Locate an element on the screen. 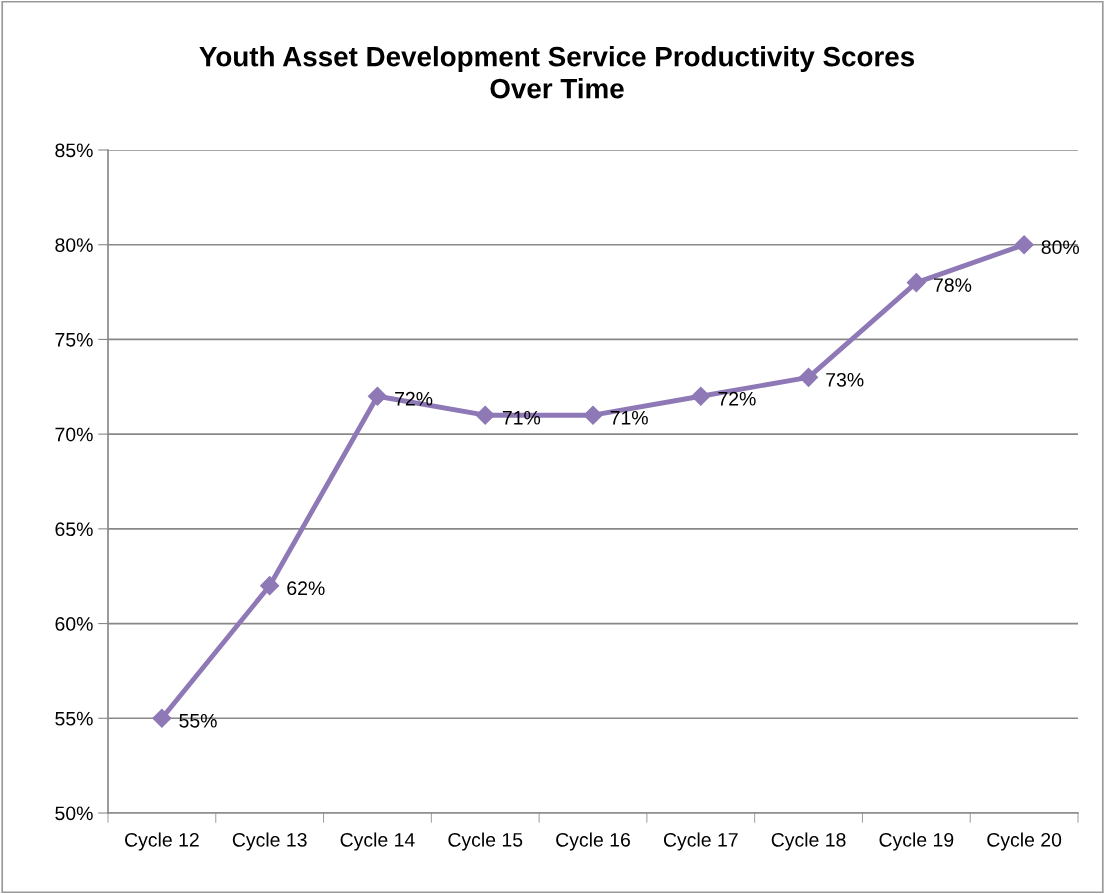 This screenshot has height=894, width=1105. y-tick-label: 50% is located at coordinates (74, 813).